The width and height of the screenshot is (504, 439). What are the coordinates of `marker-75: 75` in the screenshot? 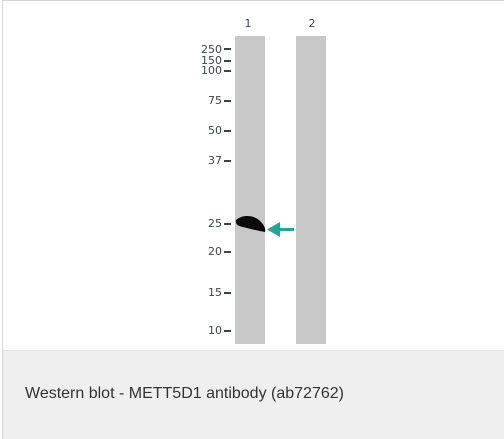 It's located at (219, 100).